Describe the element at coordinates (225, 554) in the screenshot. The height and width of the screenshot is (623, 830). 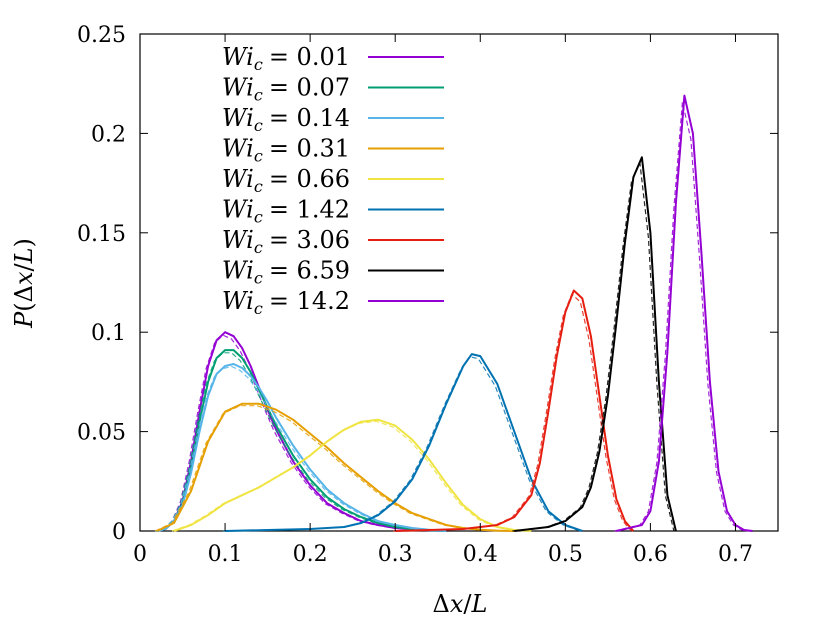
I see `x-tick-label: 0.1` at that location.